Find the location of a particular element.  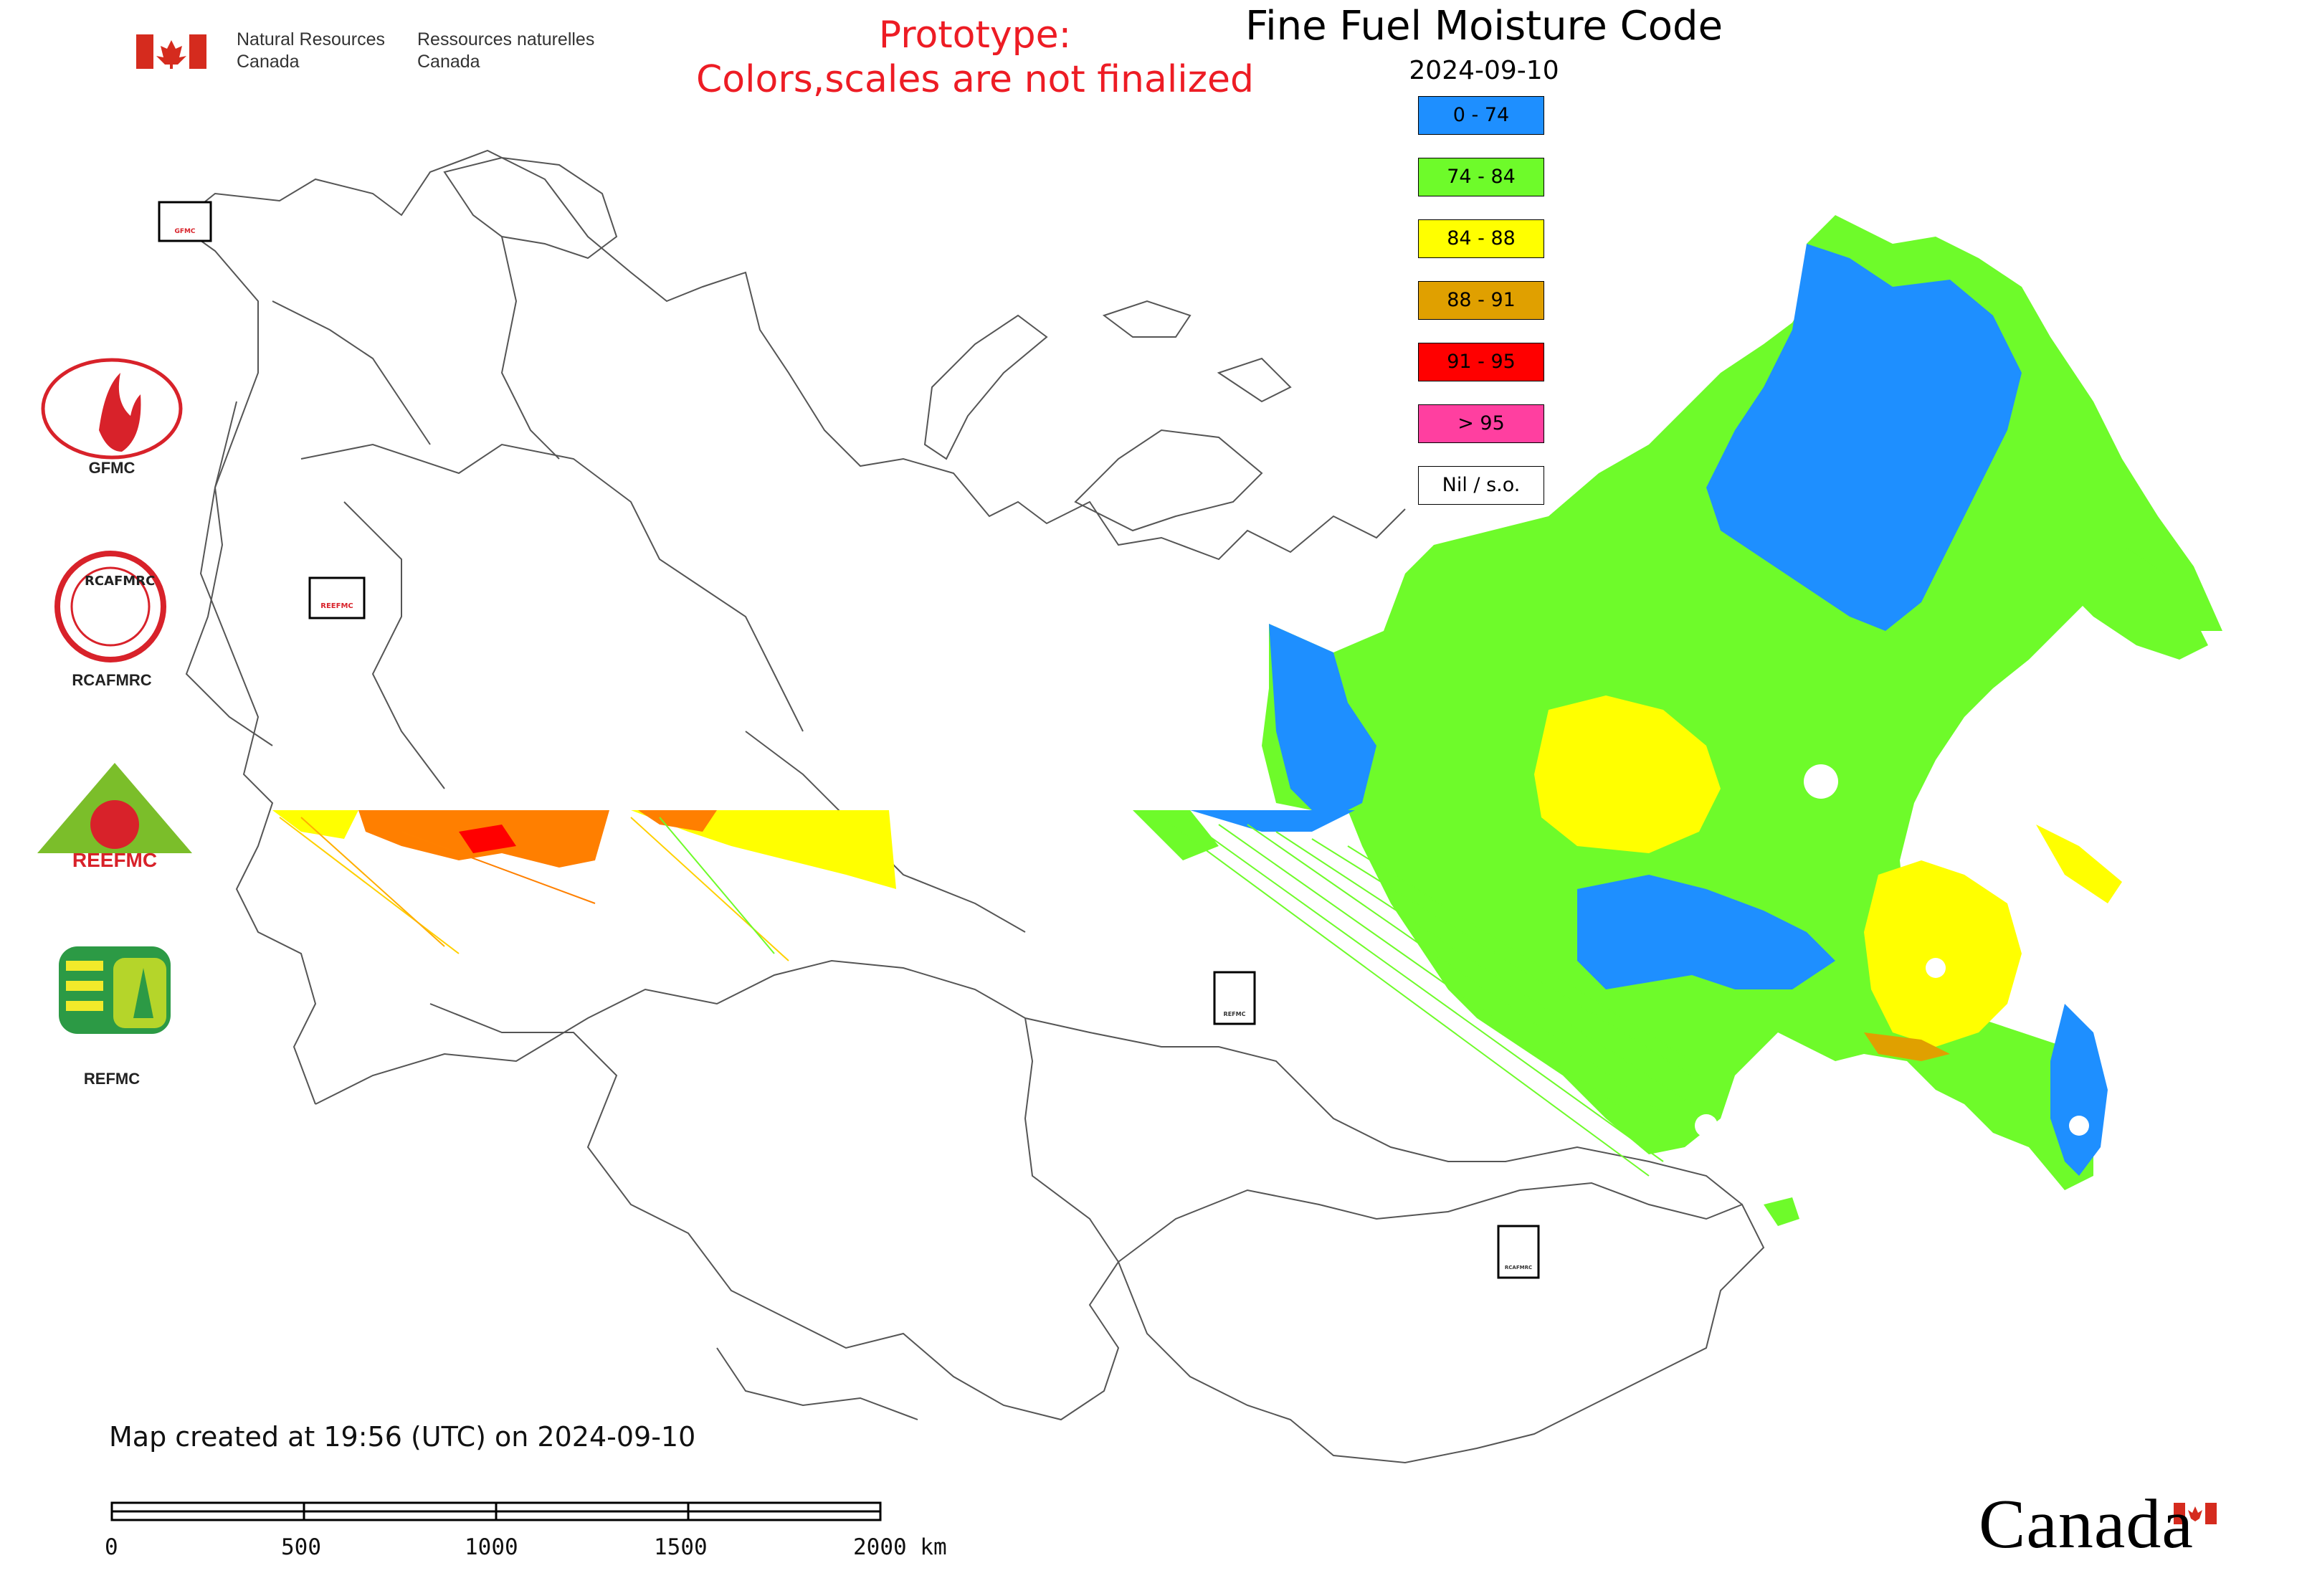

reefmc-logo-graphic is located at coordinates (114, 808).